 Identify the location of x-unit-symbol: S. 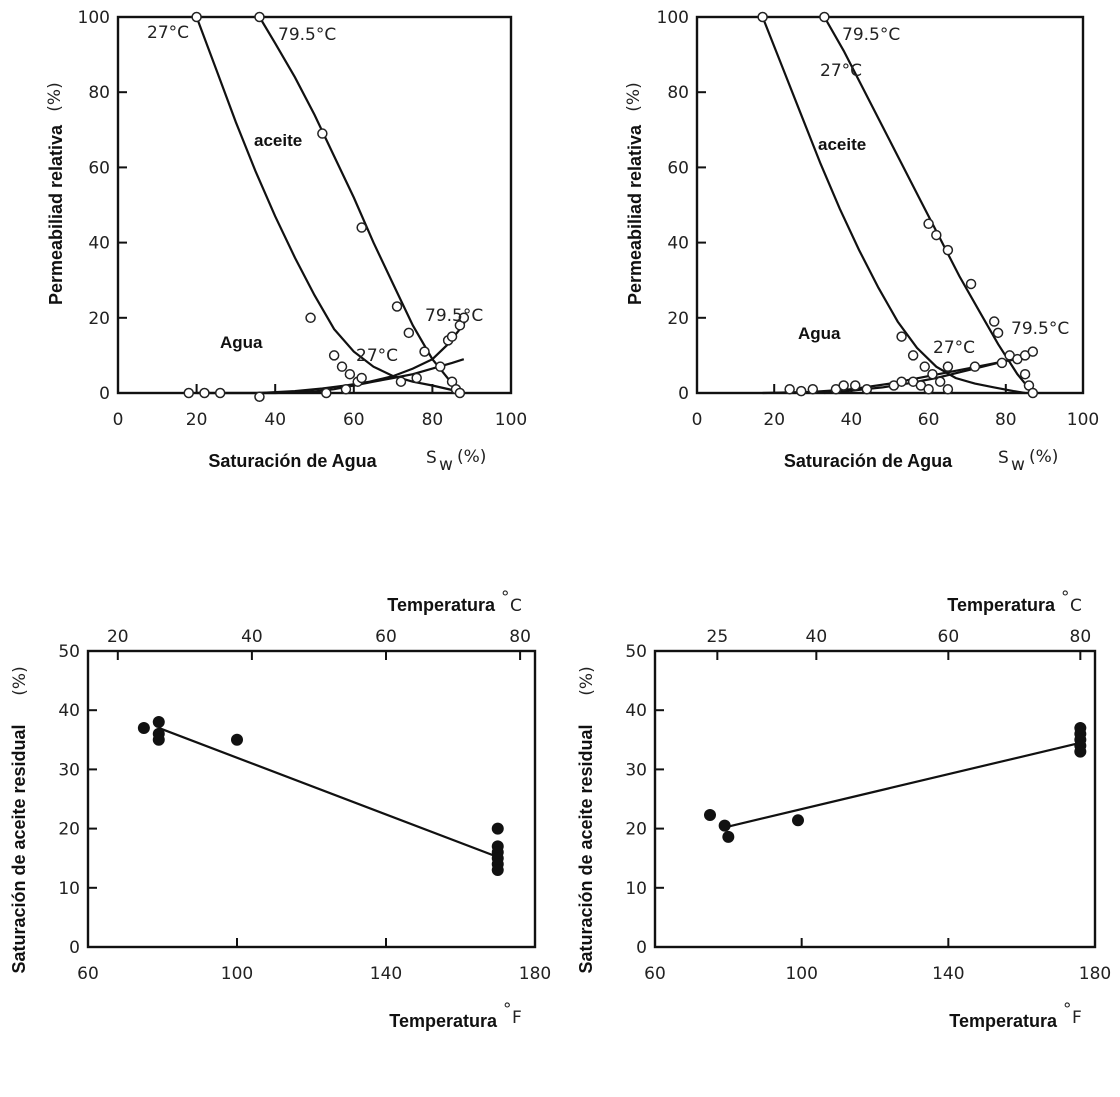
(1003, 458).